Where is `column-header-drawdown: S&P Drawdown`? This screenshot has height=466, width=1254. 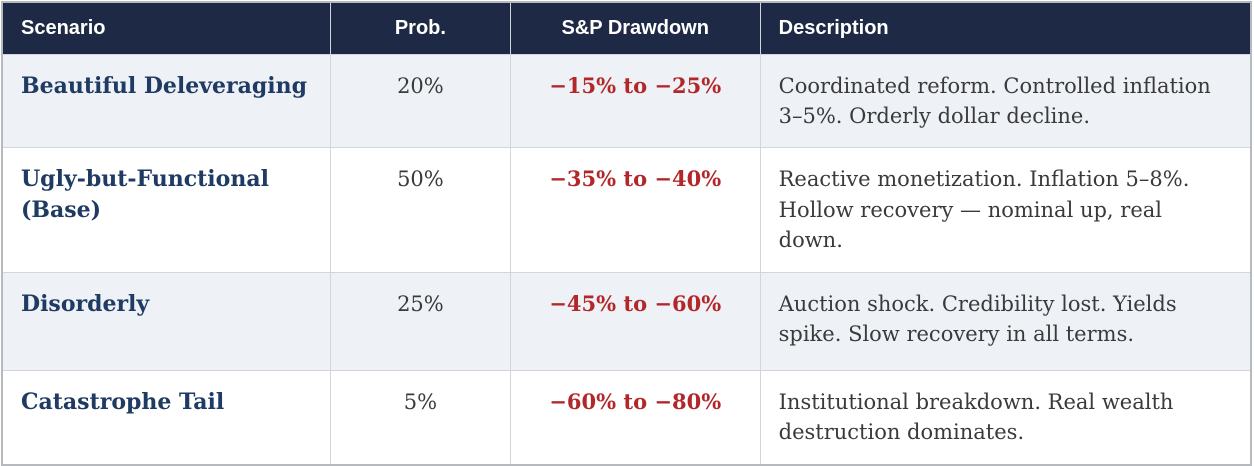
column-header-drawdown: S&P Drawdown is located at coordinates (635, 28).